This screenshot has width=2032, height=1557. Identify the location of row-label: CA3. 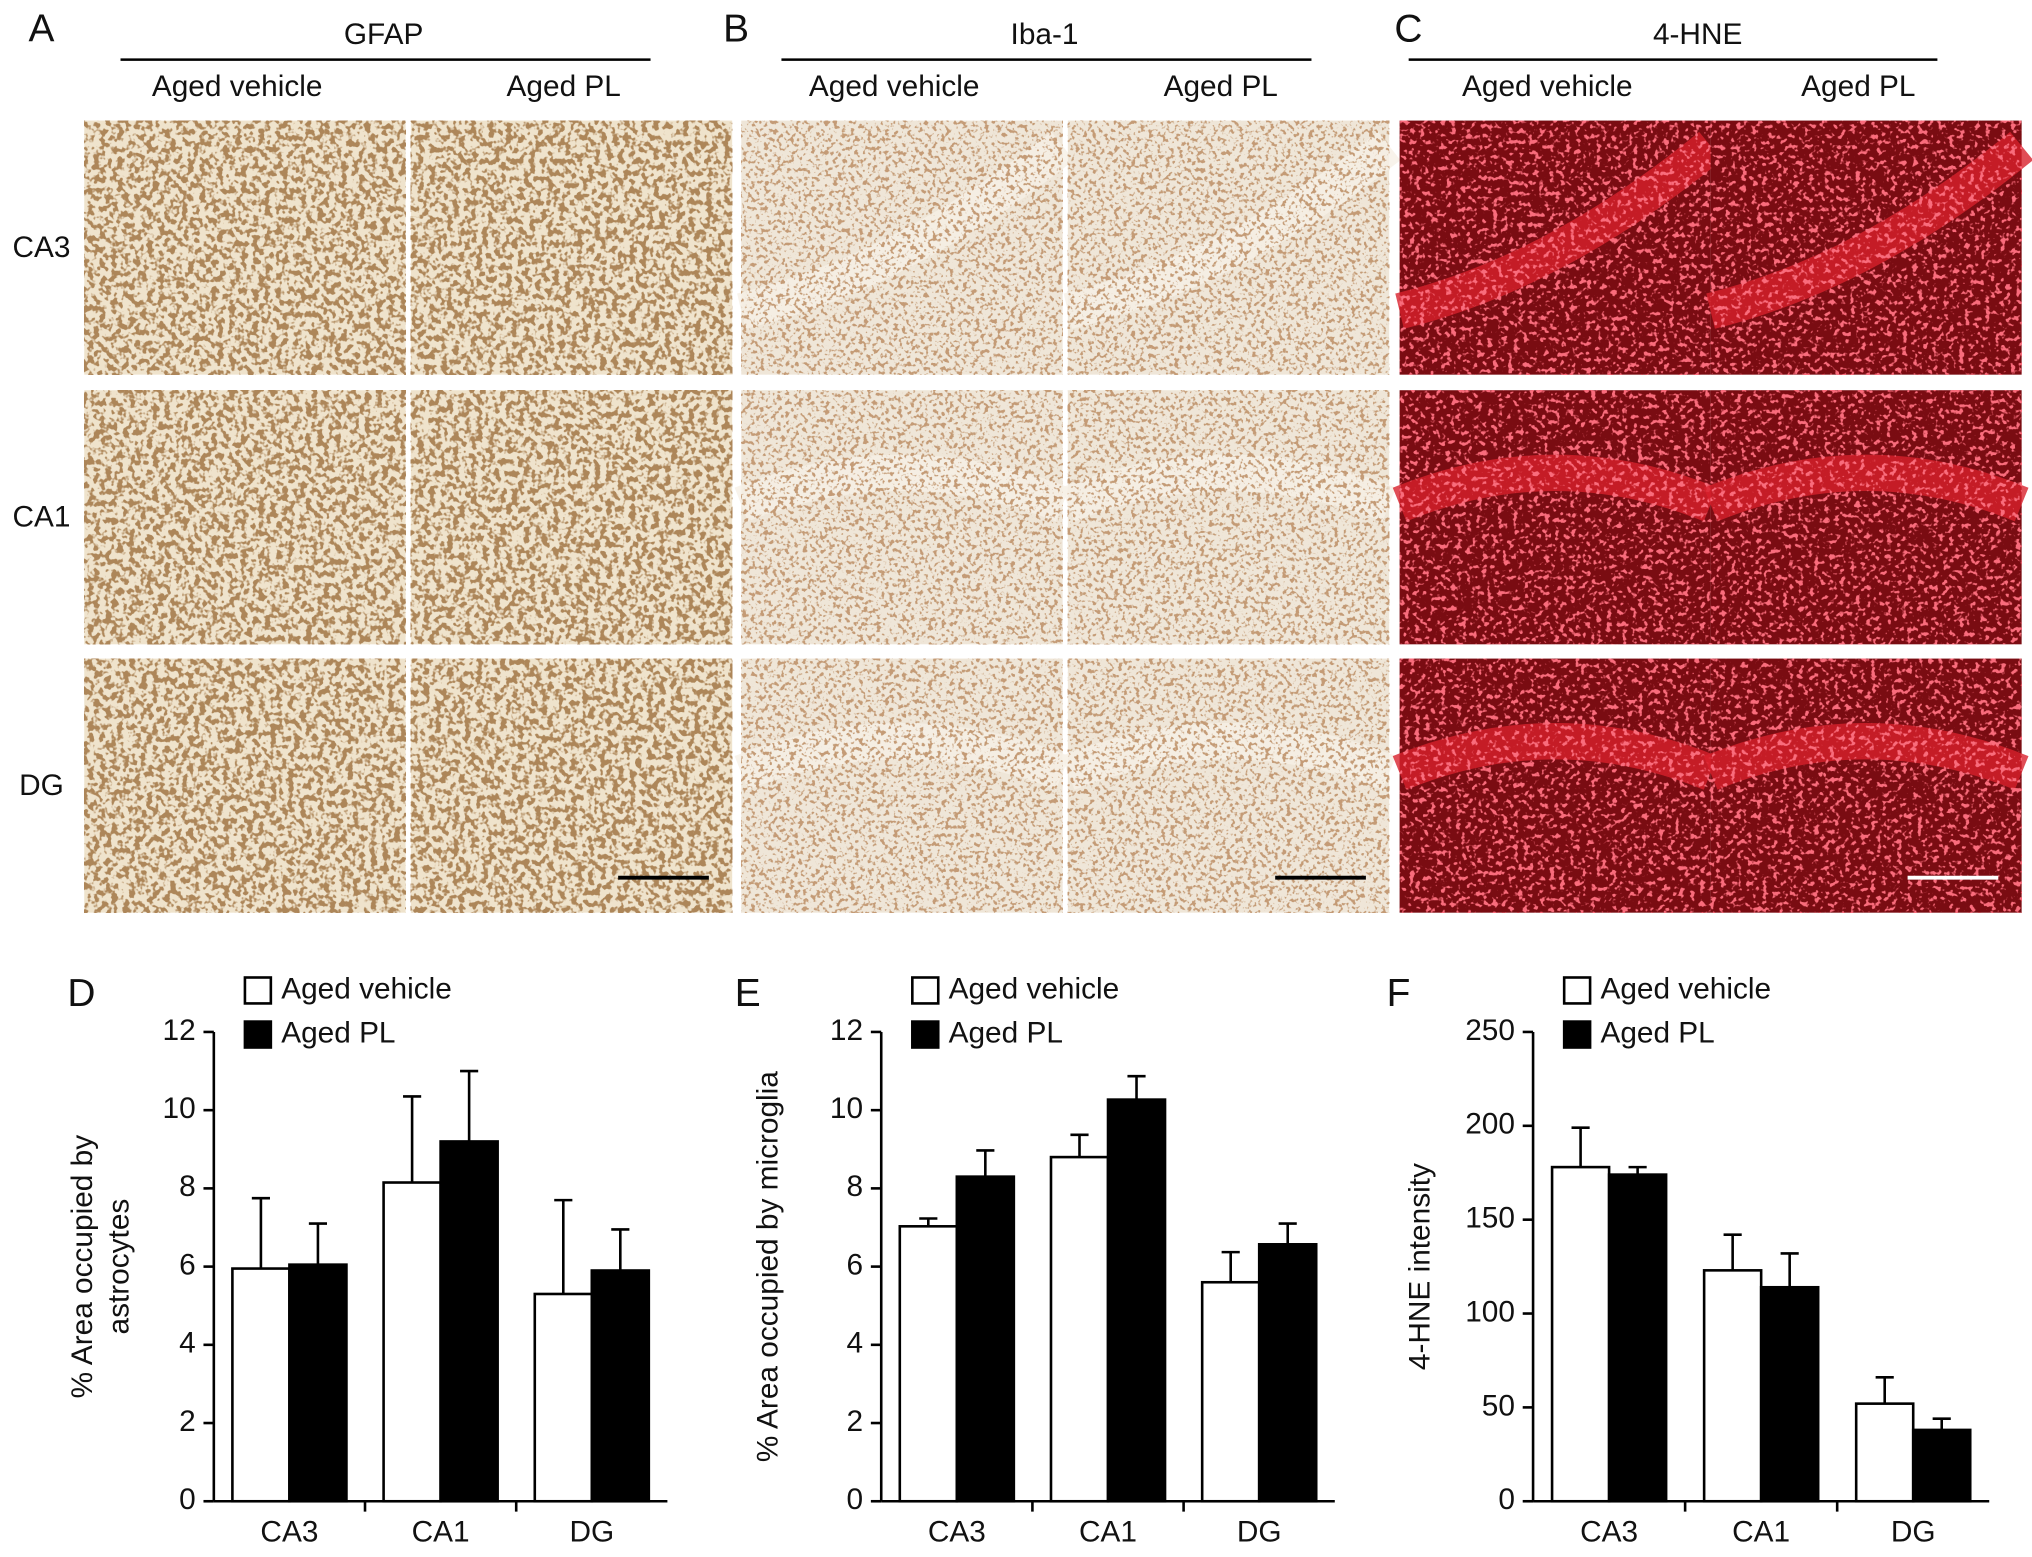
(41, 247).